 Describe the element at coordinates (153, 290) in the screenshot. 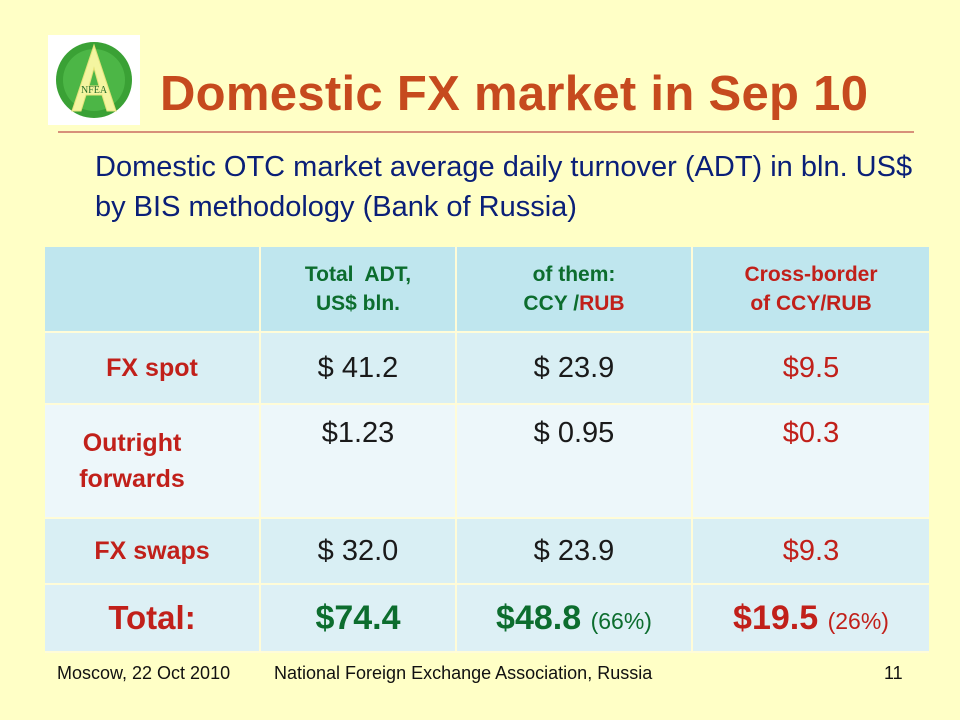

I see `header-empty-cell` at that location.